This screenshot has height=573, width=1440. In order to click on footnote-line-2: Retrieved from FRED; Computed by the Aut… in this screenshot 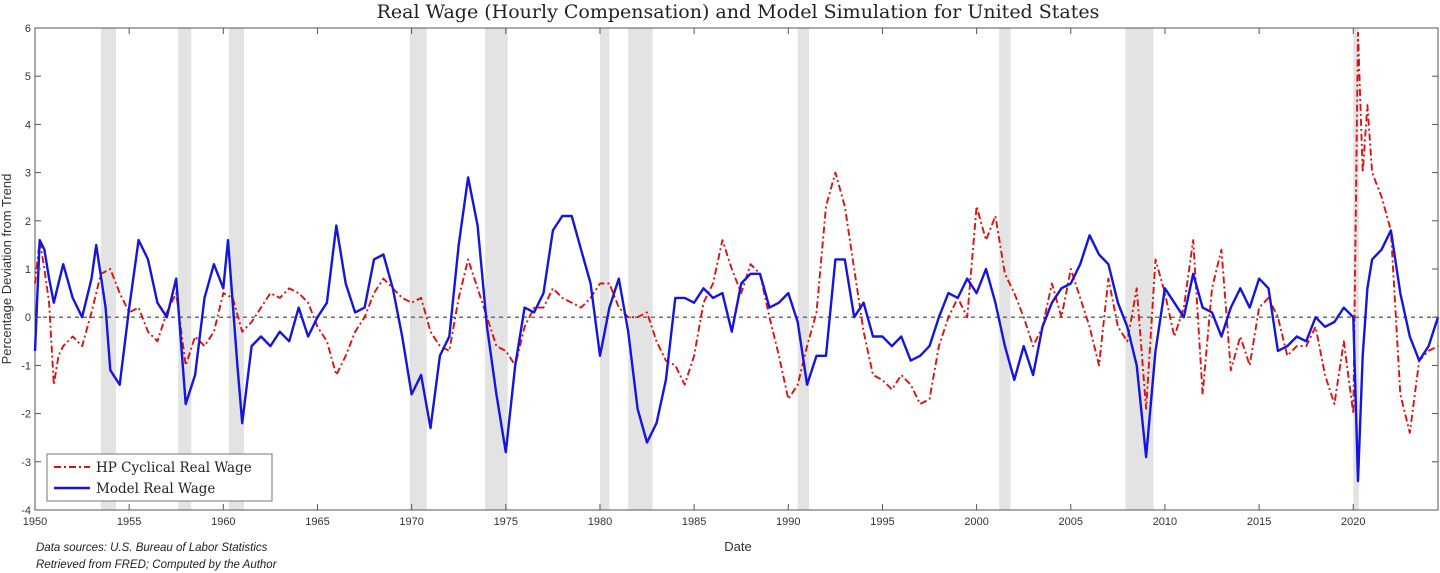, I will do `click(157, 565)`.